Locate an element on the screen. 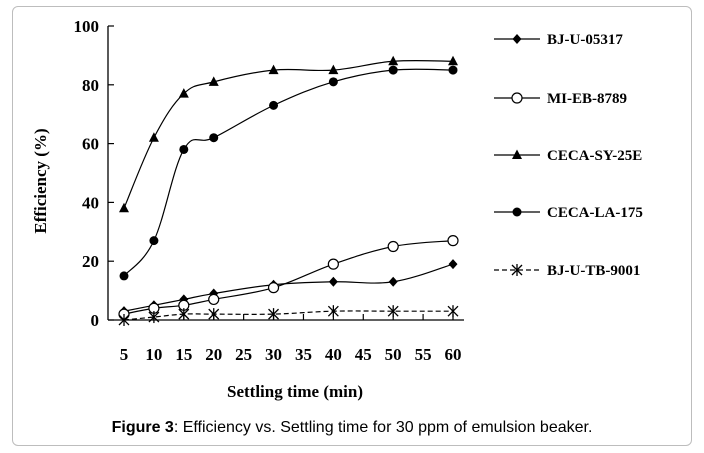 The height and width of the screenshot is (453, 704). x-tick-label: 45 is located at coordinates (363, 354).